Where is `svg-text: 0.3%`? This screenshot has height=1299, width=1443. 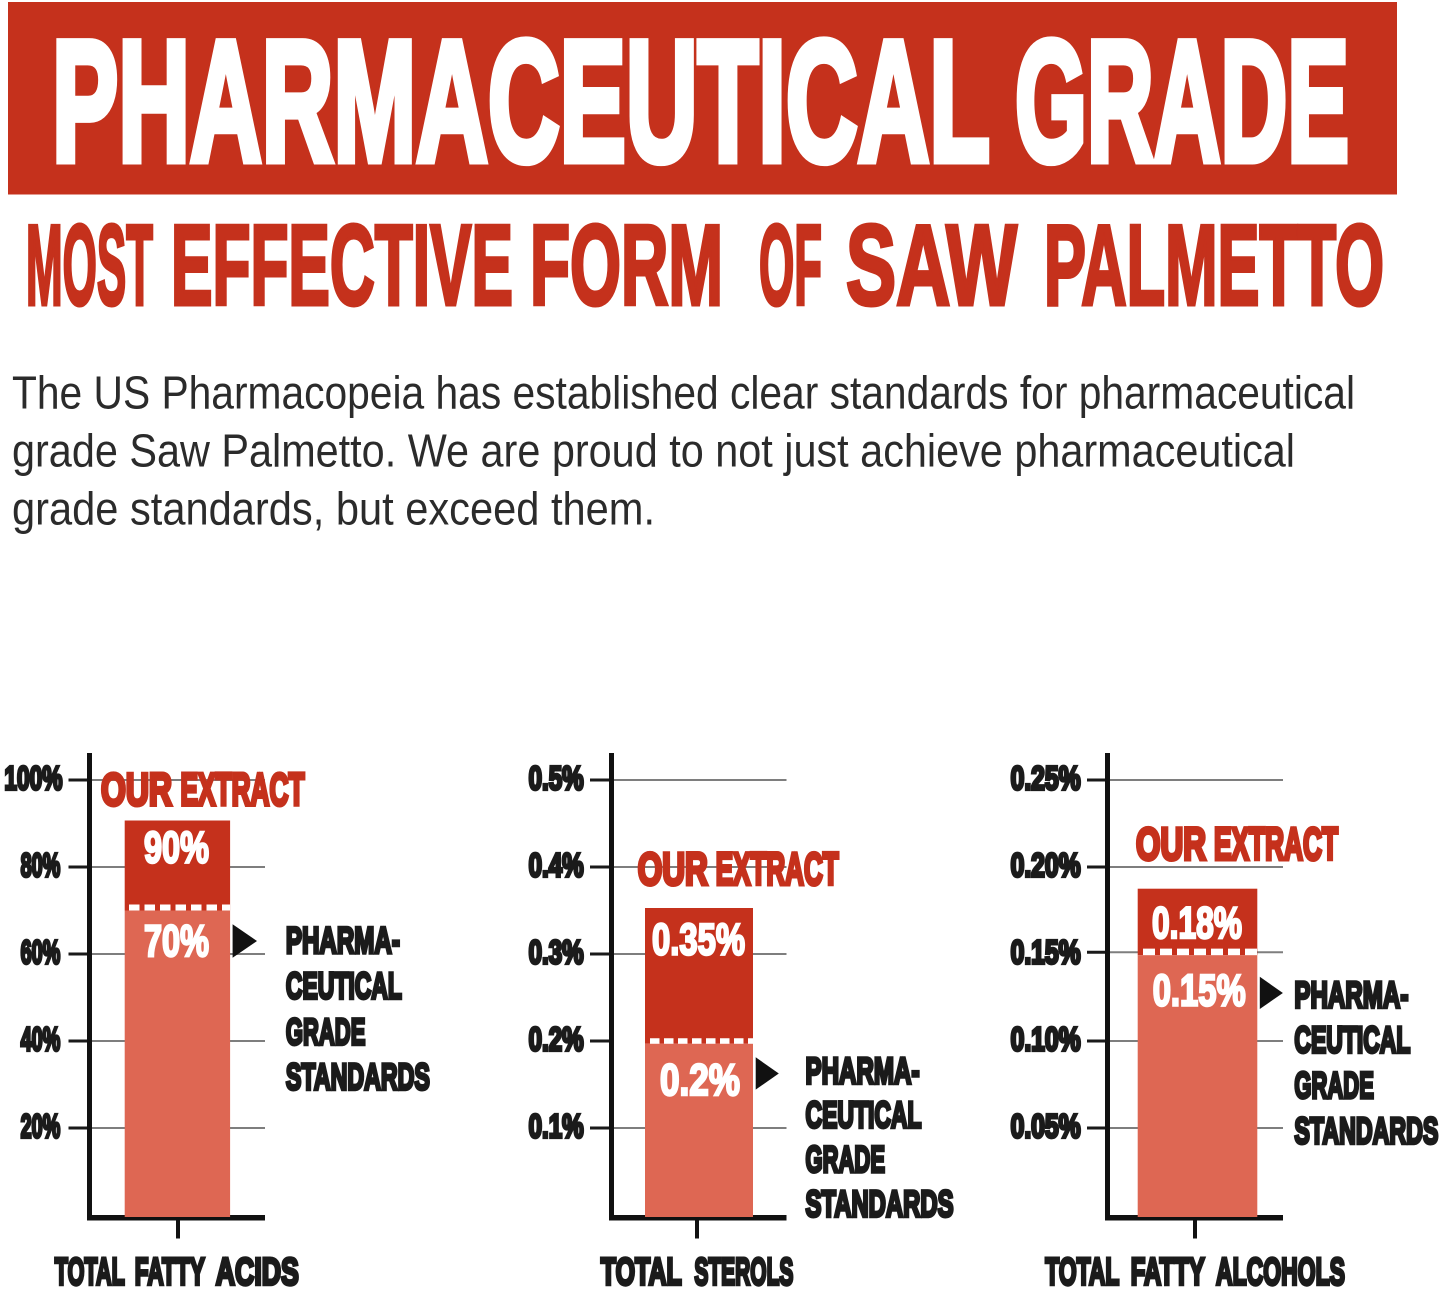 svg-text: 0.3% is located at coordinates (556, 952).